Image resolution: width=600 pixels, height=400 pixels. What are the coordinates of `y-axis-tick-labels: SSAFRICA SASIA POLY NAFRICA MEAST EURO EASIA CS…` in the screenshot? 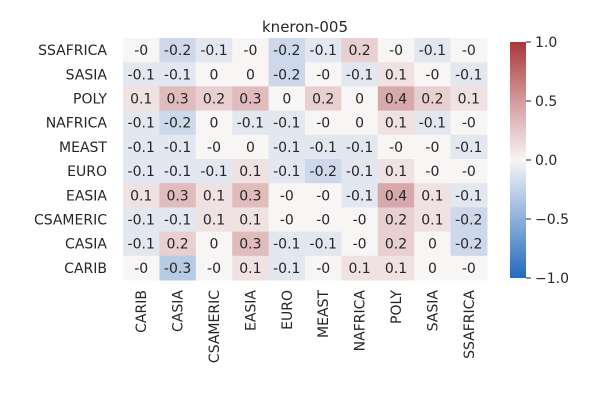 It's located at (70, 160).